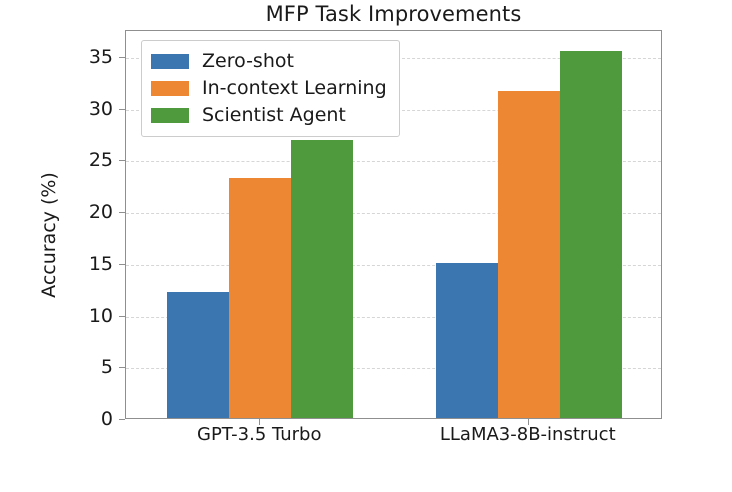  What do you see at coordinates (259, 434) in the screenshot?
I see `x-tick-label: GPT-3.5 Turbo` at bounding box center [259, 434].